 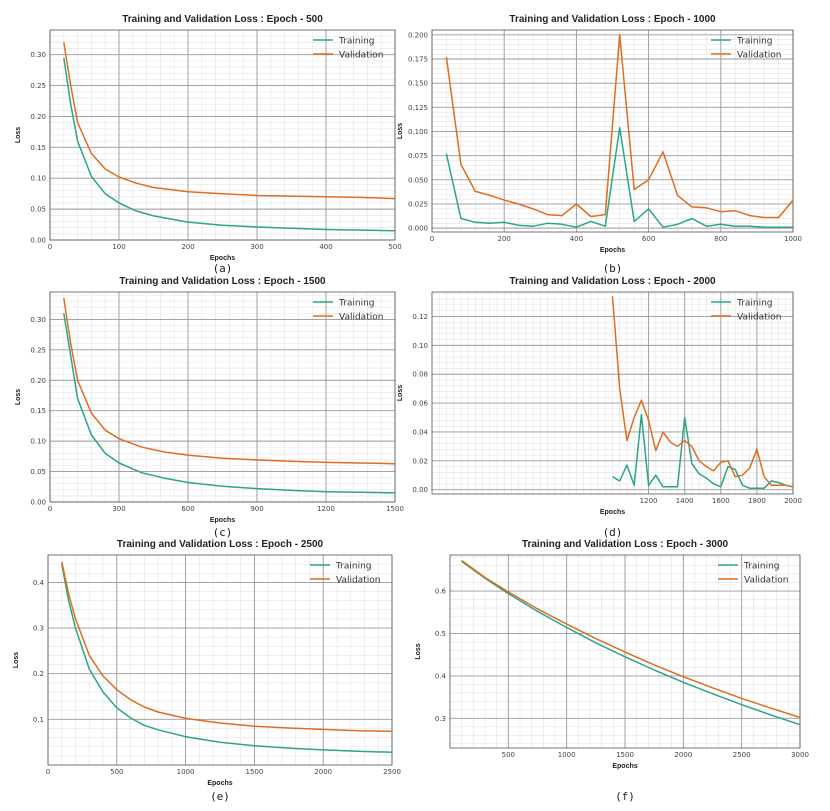 I want to click on y-tick-label: 0.05, so click(x=38, y=210).